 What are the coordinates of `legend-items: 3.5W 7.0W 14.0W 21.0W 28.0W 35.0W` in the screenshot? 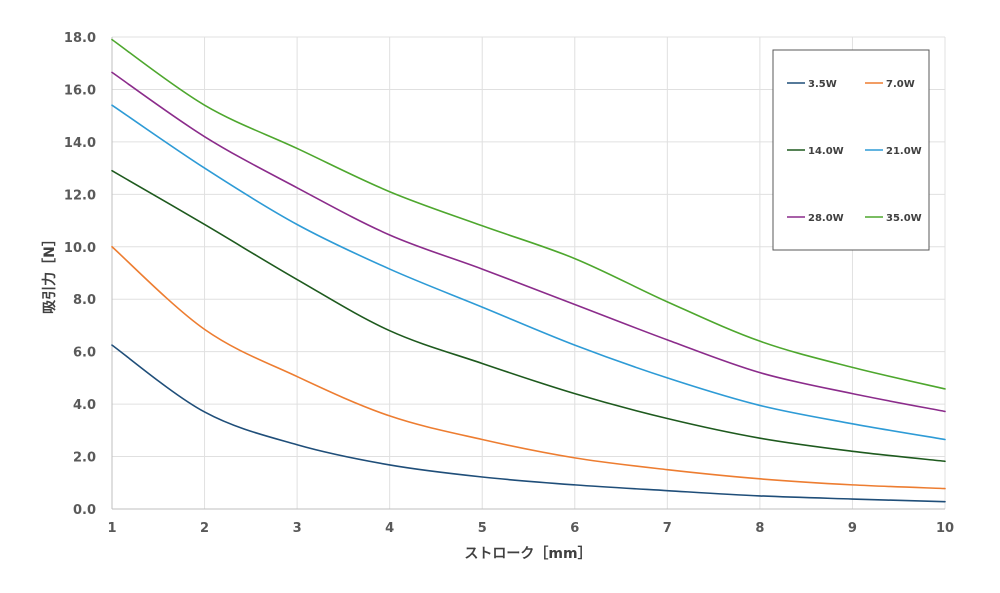 It's located at (854, 151).